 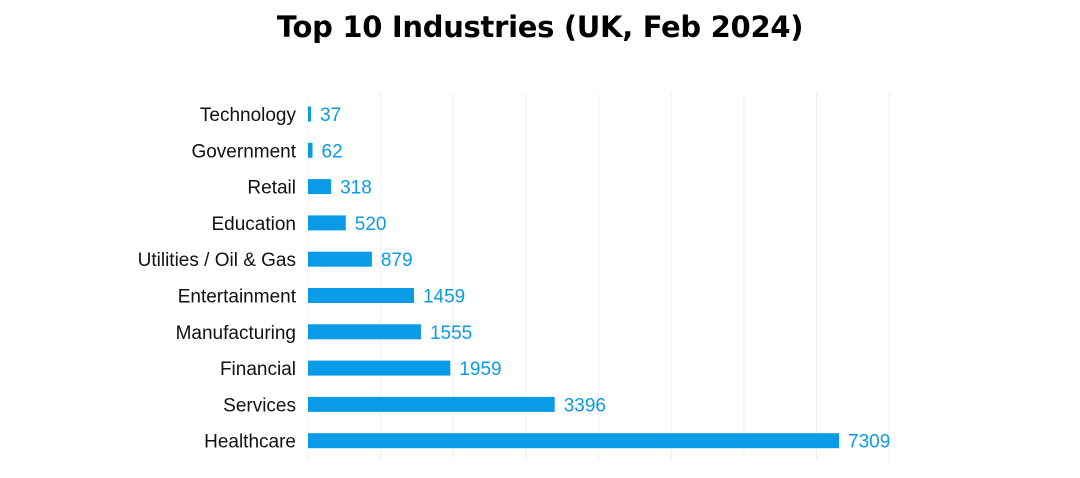 I want to click on value-label: 1459, so click(x=444, y=297).